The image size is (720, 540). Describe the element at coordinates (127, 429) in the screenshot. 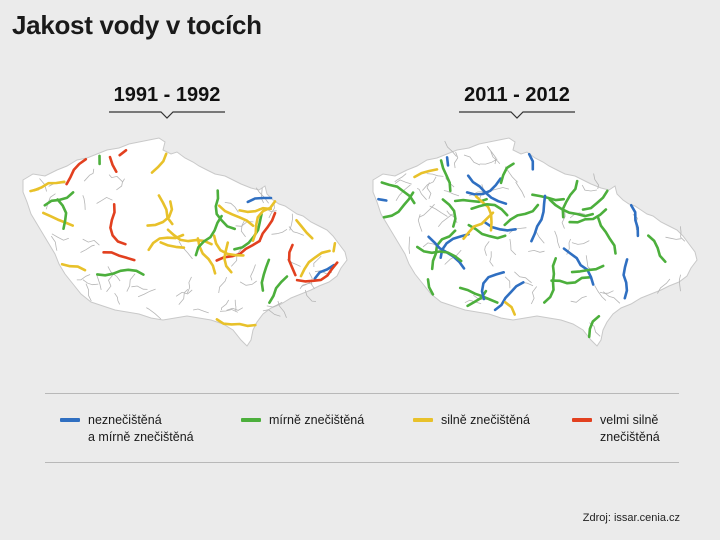

I see `legend-item-clean: neznečištěná a mírně znečištěná` at that location.